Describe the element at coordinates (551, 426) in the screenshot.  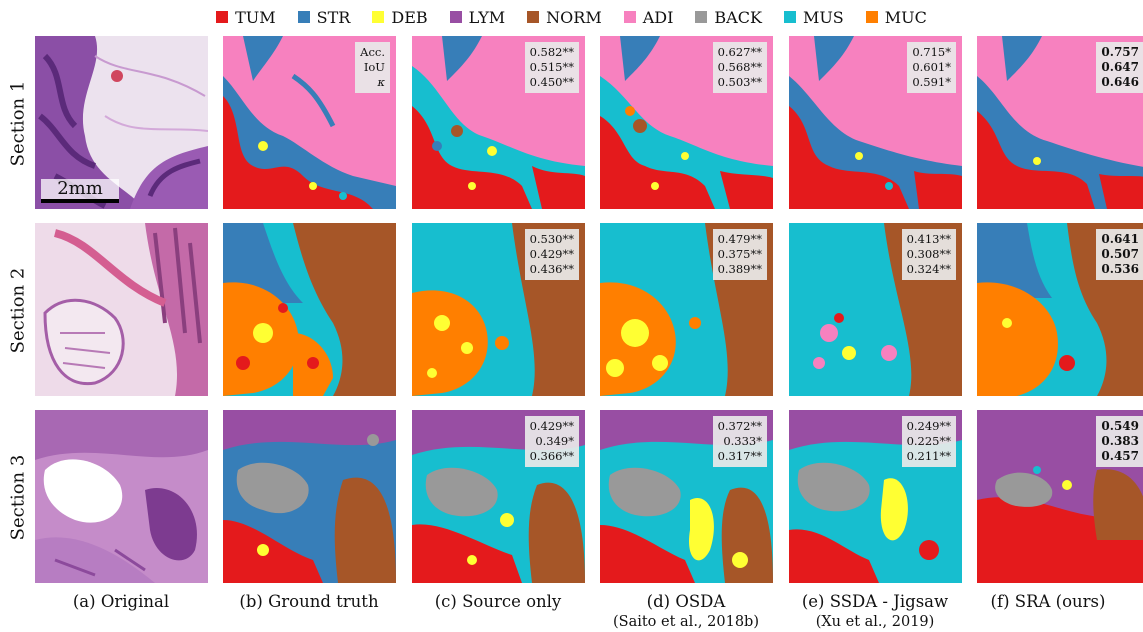
I see `accuracy-value: 0.429**` at that location.